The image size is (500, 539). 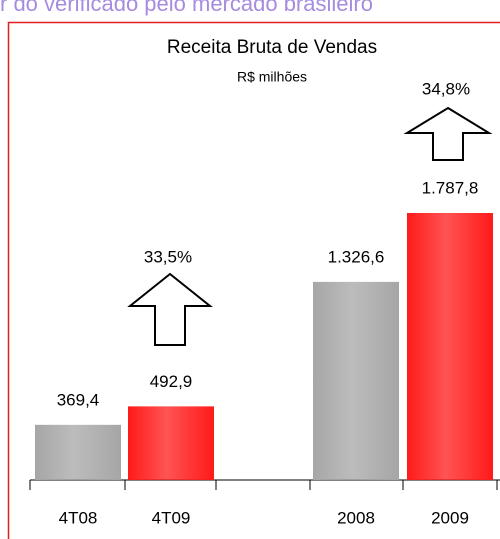 I want to click on x-tick-label: 2008, so click(x=356, y=517).